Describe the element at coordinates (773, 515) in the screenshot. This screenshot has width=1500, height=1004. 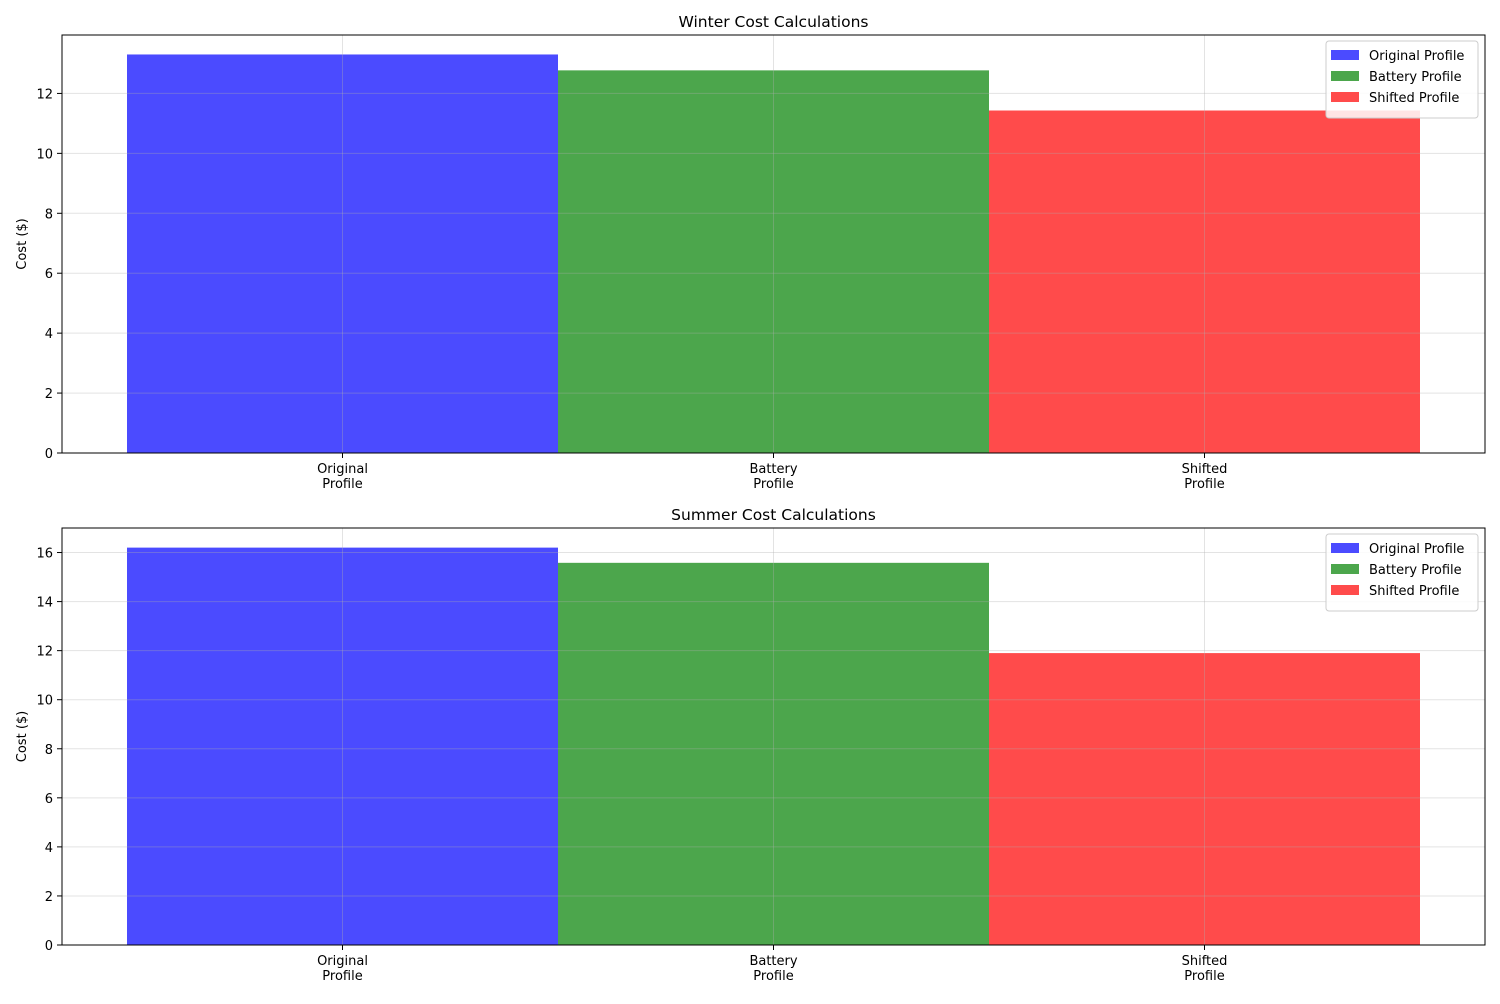
I see `chart-title: Summer Cost Calculations` at that location.